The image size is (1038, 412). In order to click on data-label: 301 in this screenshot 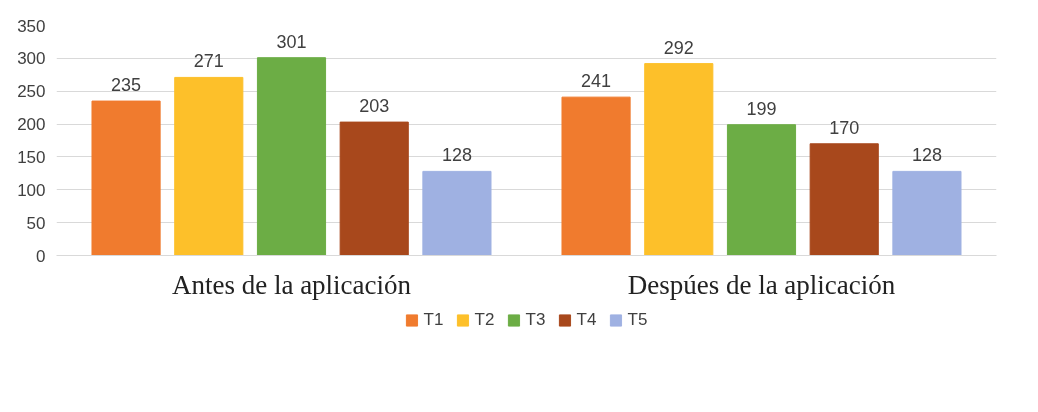, I will do `click(291, 41)`.